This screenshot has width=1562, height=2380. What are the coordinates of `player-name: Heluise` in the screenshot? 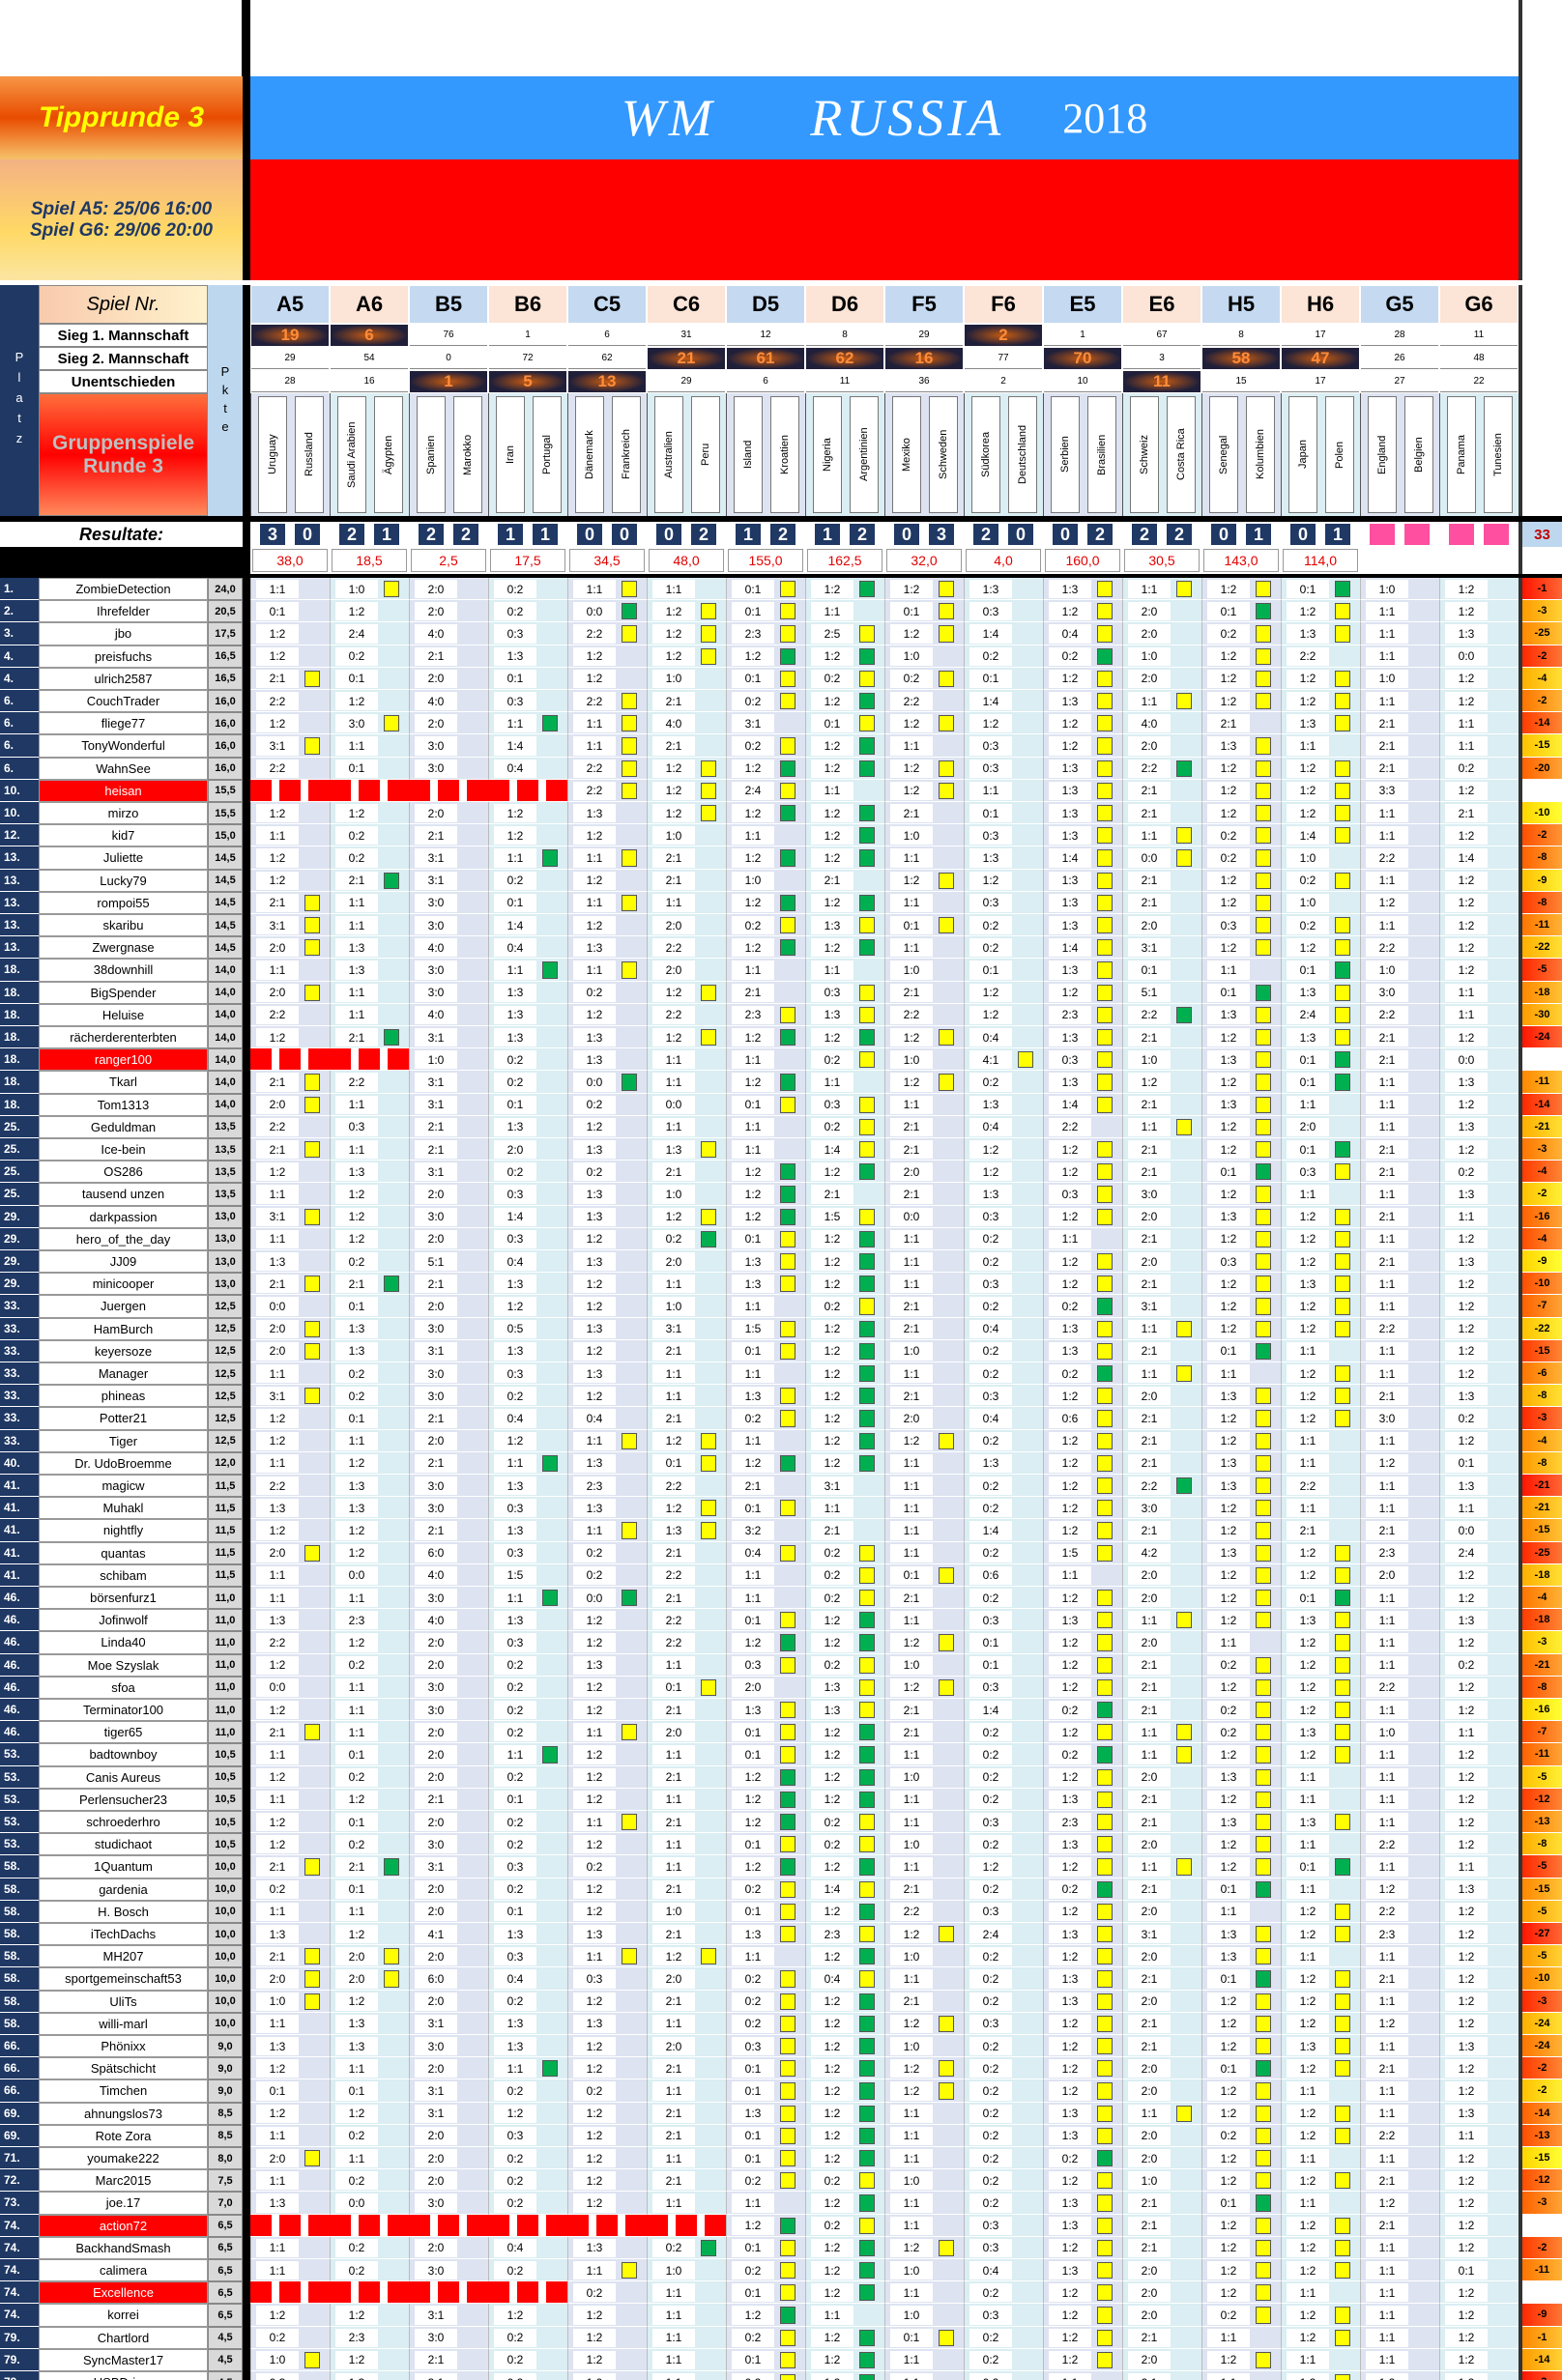 It's located at (123, 1015).